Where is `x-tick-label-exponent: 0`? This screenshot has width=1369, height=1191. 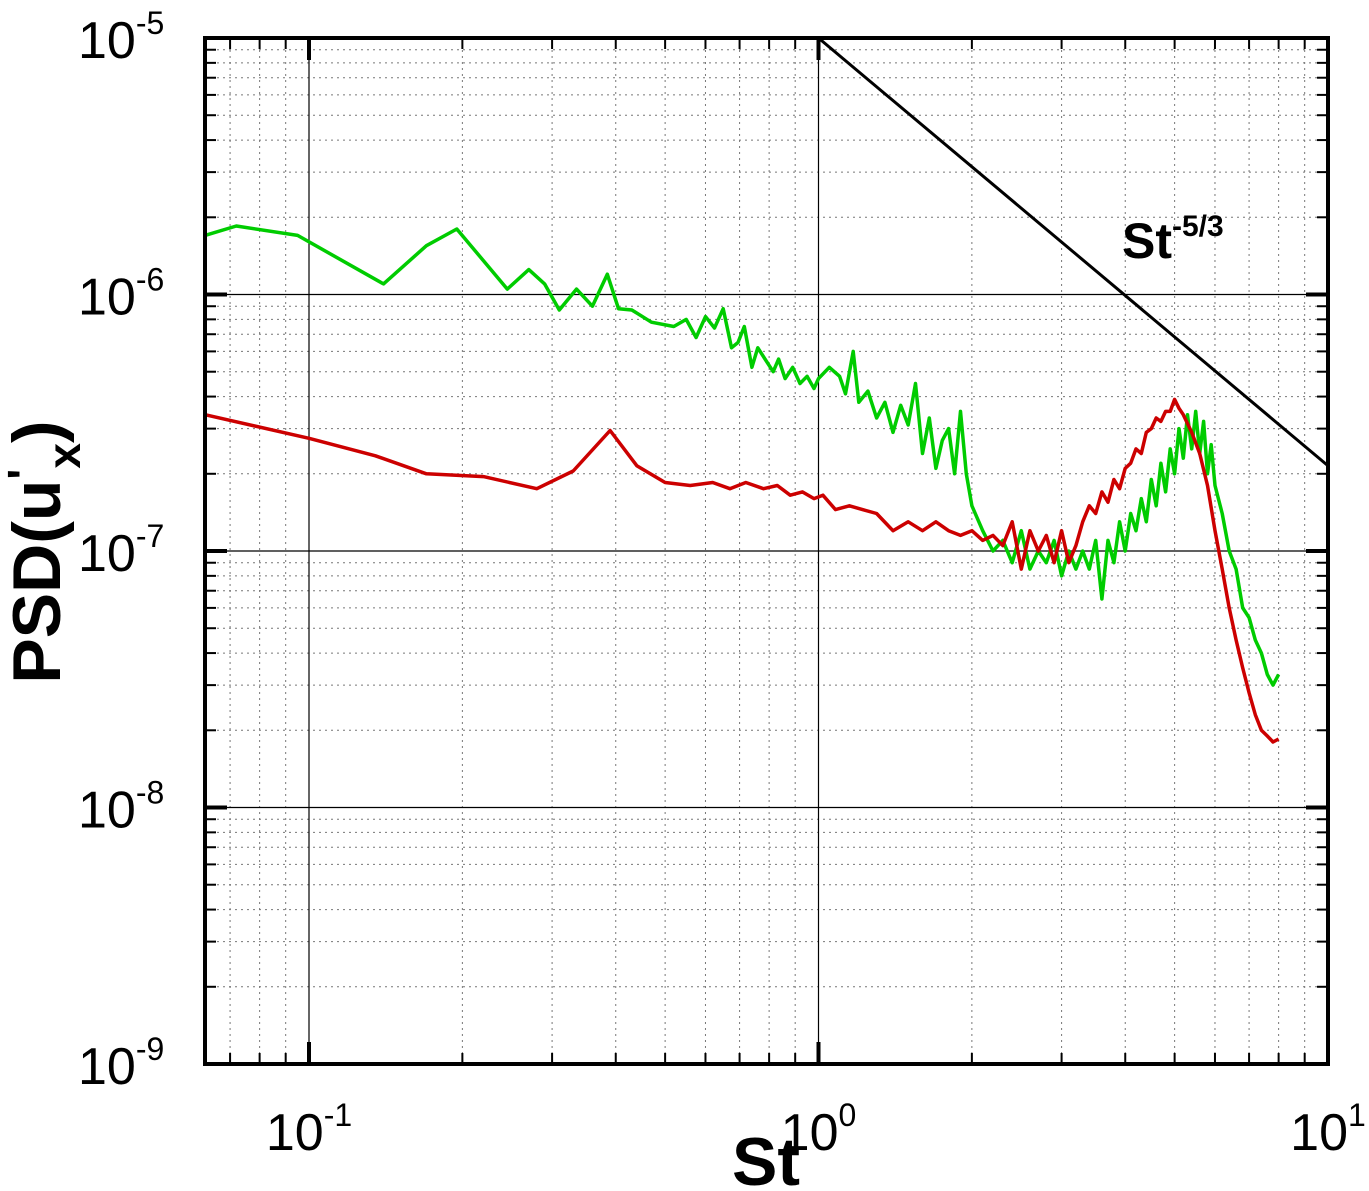 x-tick-label-exponent: 0 is located at coordinates (848, 1115).